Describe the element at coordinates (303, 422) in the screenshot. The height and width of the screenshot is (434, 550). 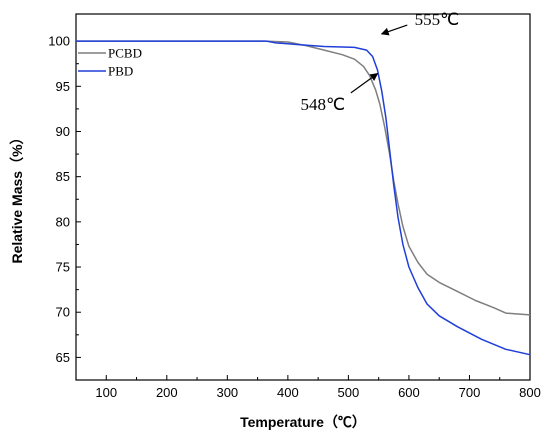
I see `x-axis-title: Temperature（℃）` at that location.